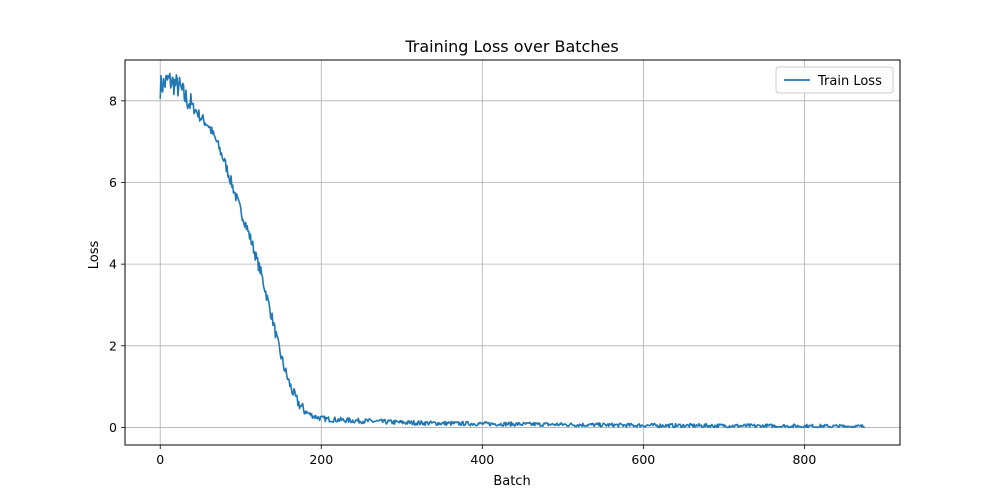  I want to click on x-tick-label: 400, so click(482, 459).